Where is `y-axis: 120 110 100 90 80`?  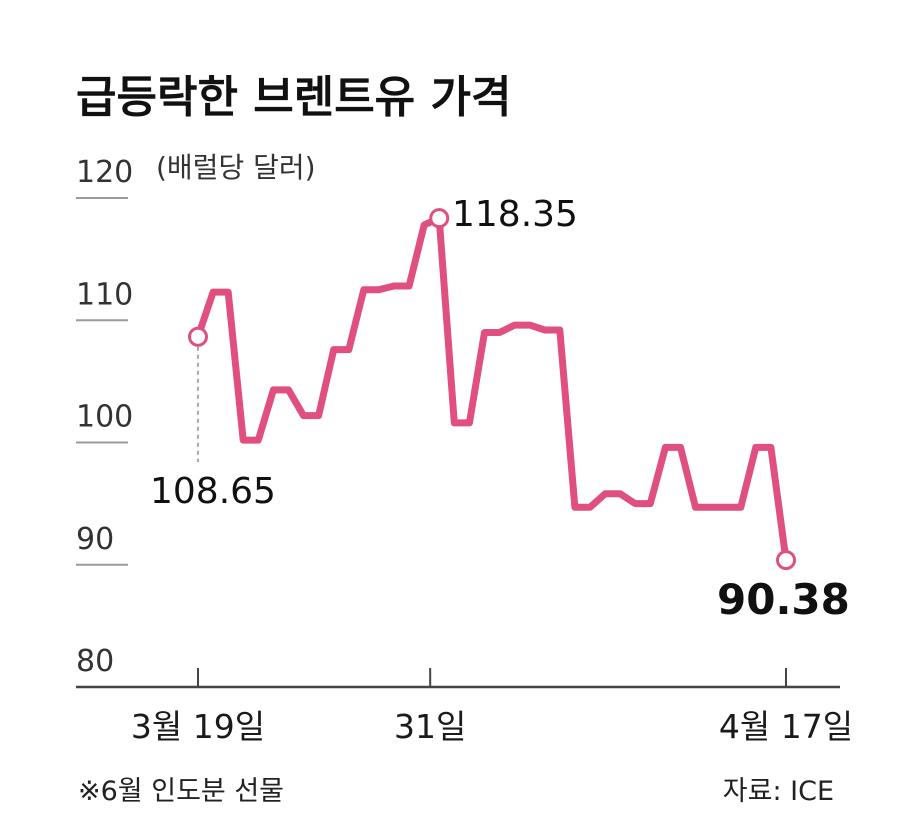 y-axis: 120 110 100 90 80 is located at coordinates (104, 417).